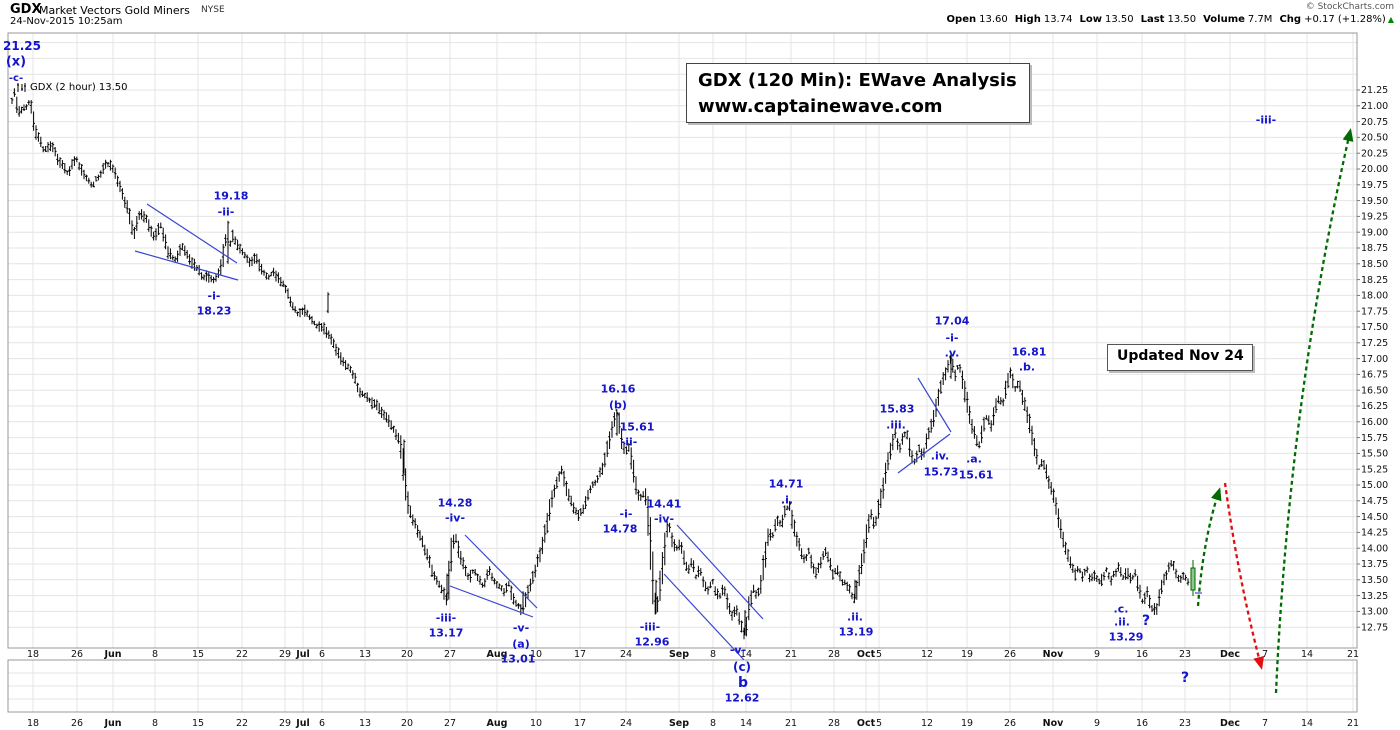  What do you see at coordinates (1374, 596) in the screenshot?
I see `svg-text: 13.25` at bounding box center [1374, 596].